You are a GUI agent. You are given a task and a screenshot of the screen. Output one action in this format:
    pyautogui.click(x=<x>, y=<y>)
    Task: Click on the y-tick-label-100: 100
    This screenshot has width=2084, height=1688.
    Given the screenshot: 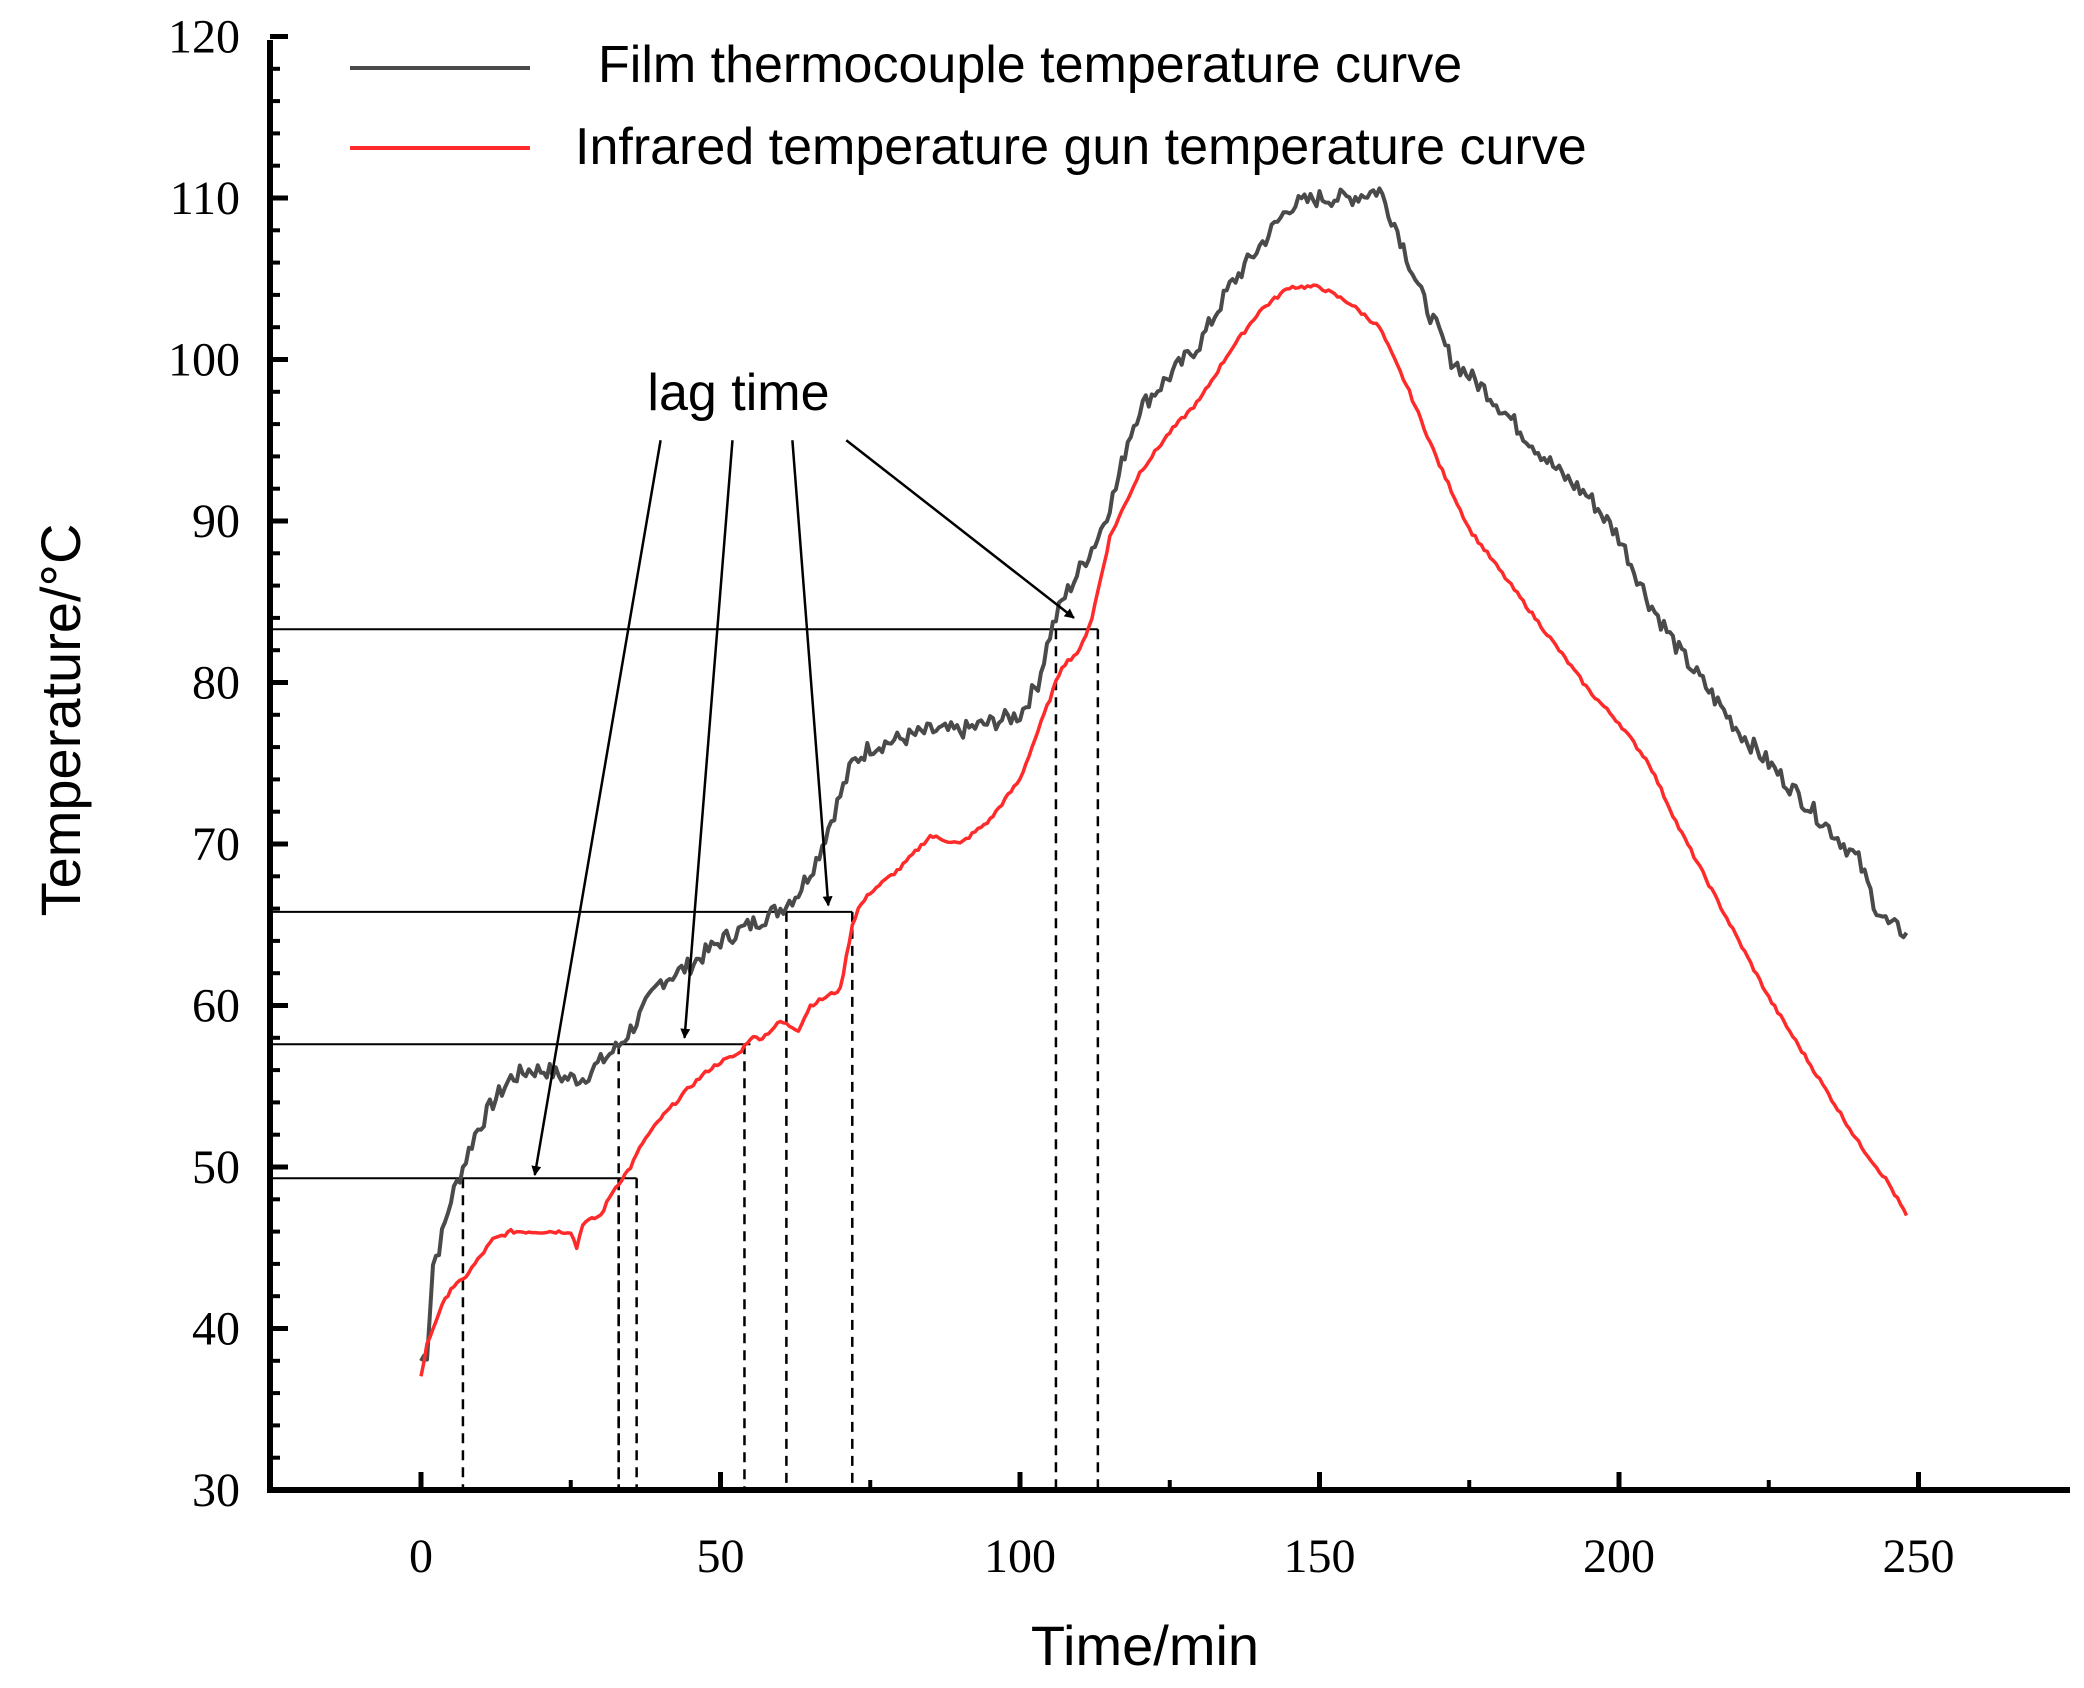 What is the action you would take?
    pyautogui.click(x=204, y=360)
    